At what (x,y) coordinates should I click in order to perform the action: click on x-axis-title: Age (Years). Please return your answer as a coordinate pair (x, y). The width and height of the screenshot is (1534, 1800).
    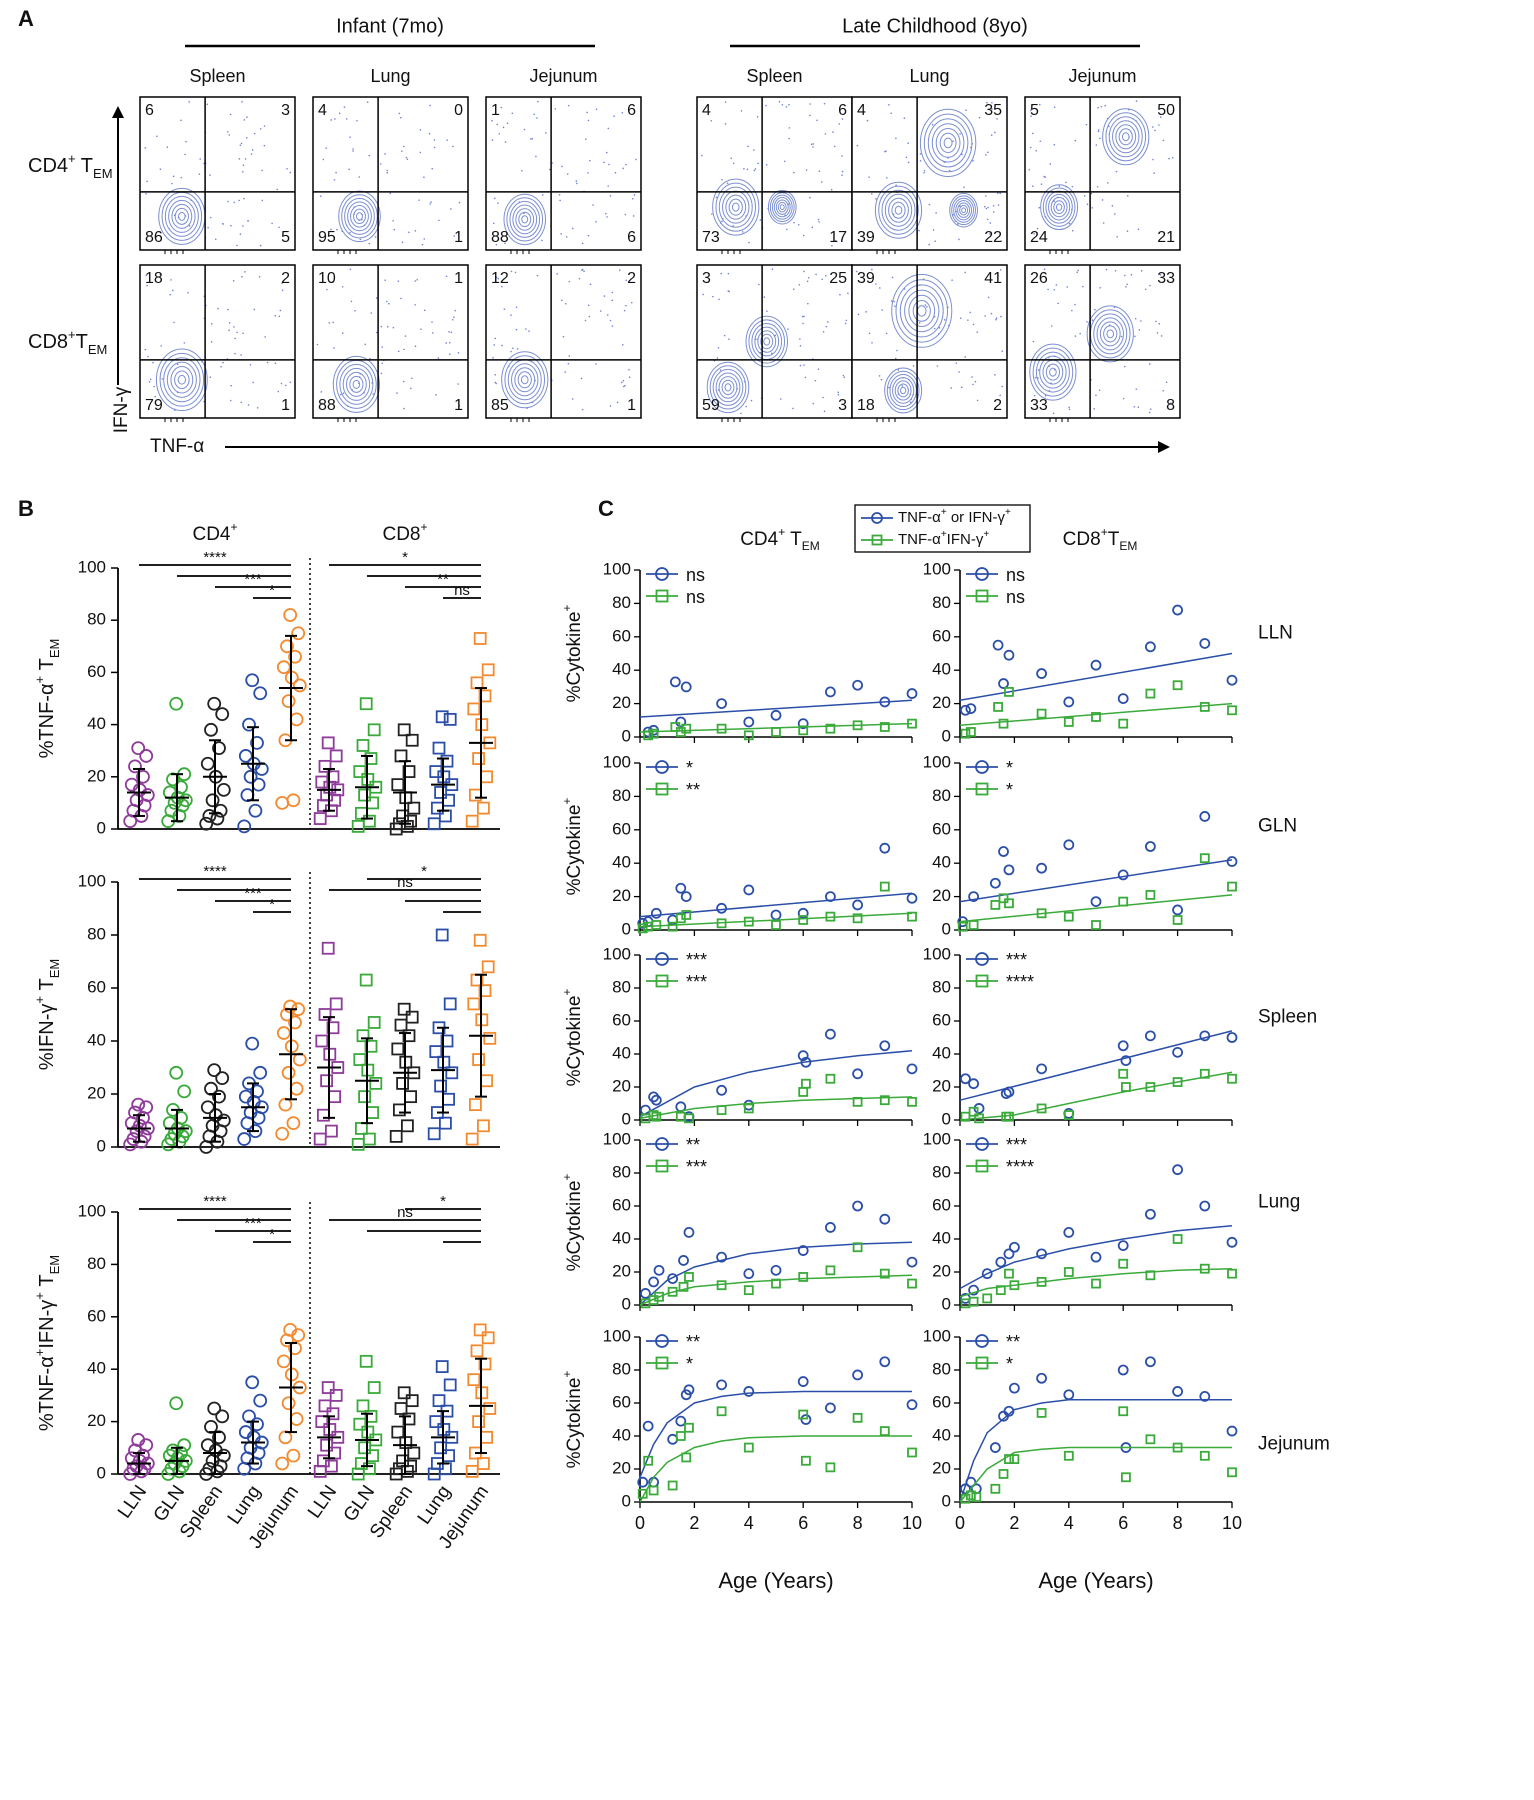
    Looking at the image, I should click on (775, 1580).